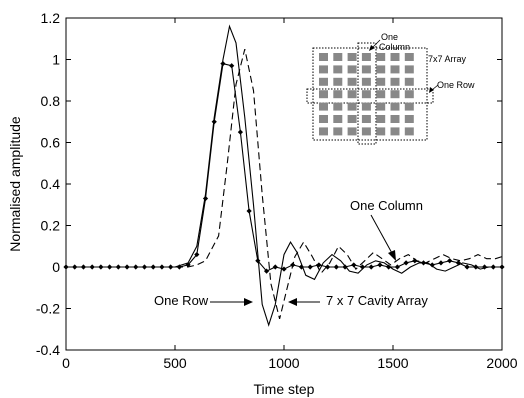 This screenshot has height=398, width=524. What do you see at coordinates (447, 59) in the screenshot?
I see `inset-label-array: 7x7 Array` at bounding box center [447, 59].